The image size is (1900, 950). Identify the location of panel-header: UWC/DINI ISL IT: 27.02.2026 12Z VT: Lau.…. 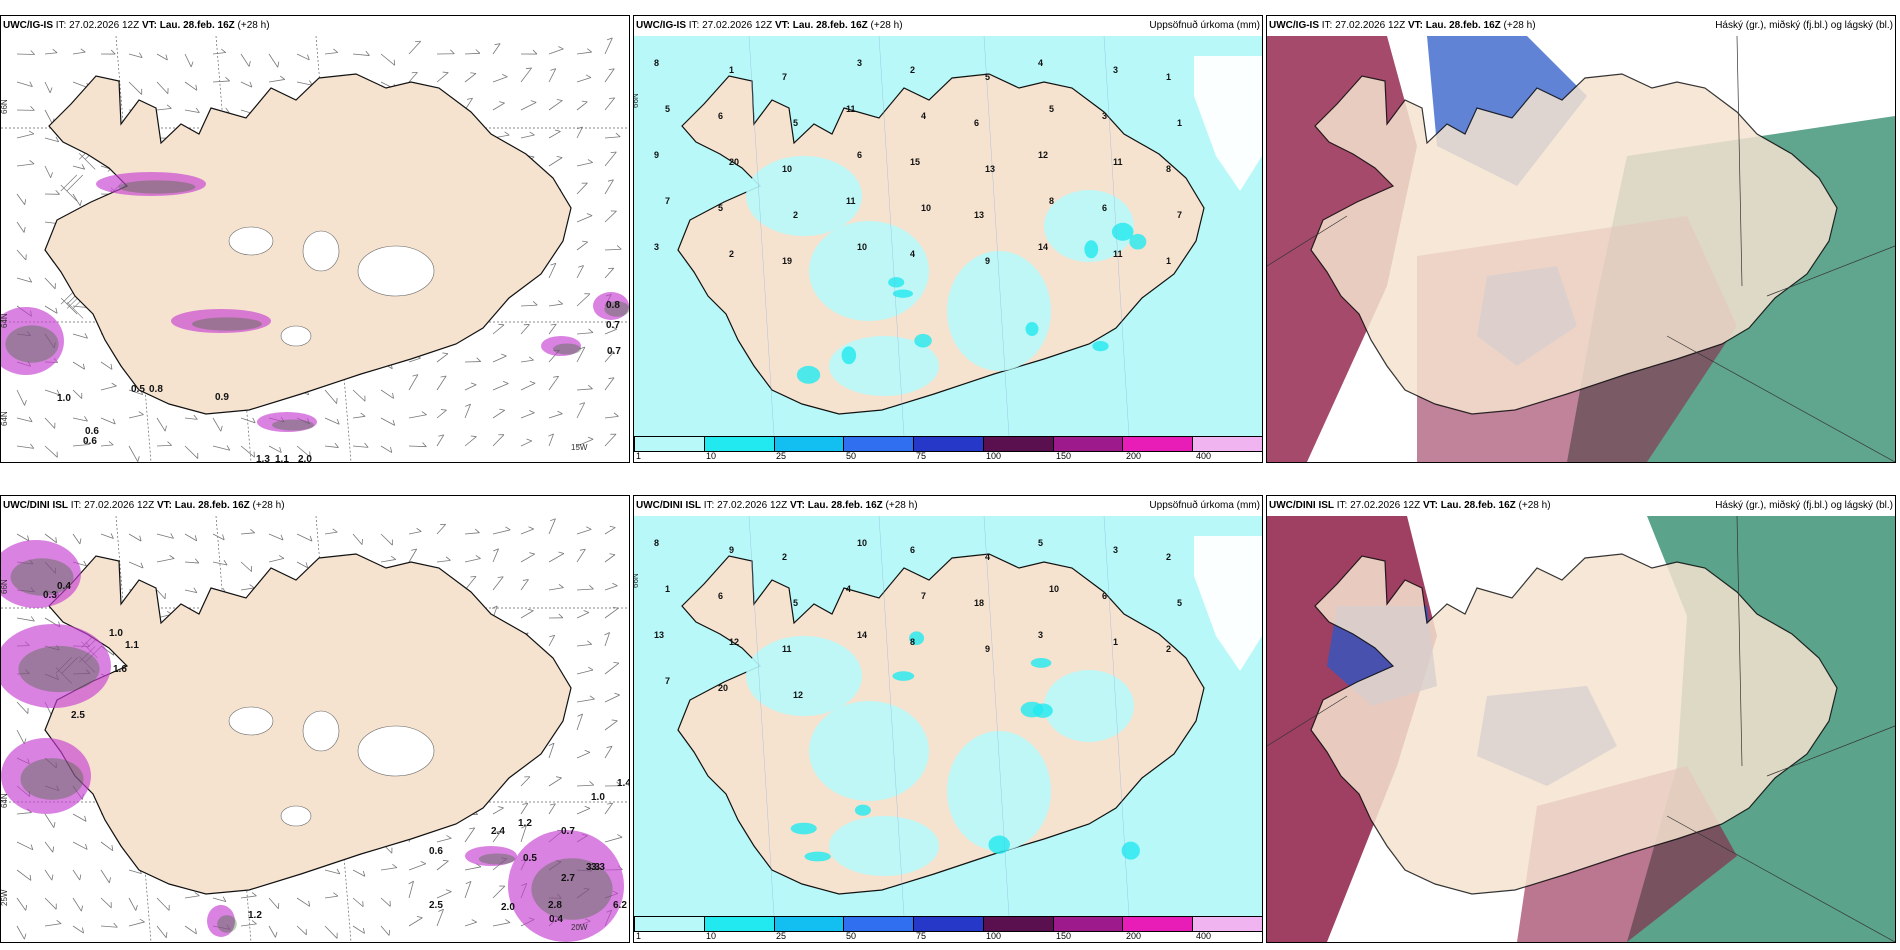
(315, 506).